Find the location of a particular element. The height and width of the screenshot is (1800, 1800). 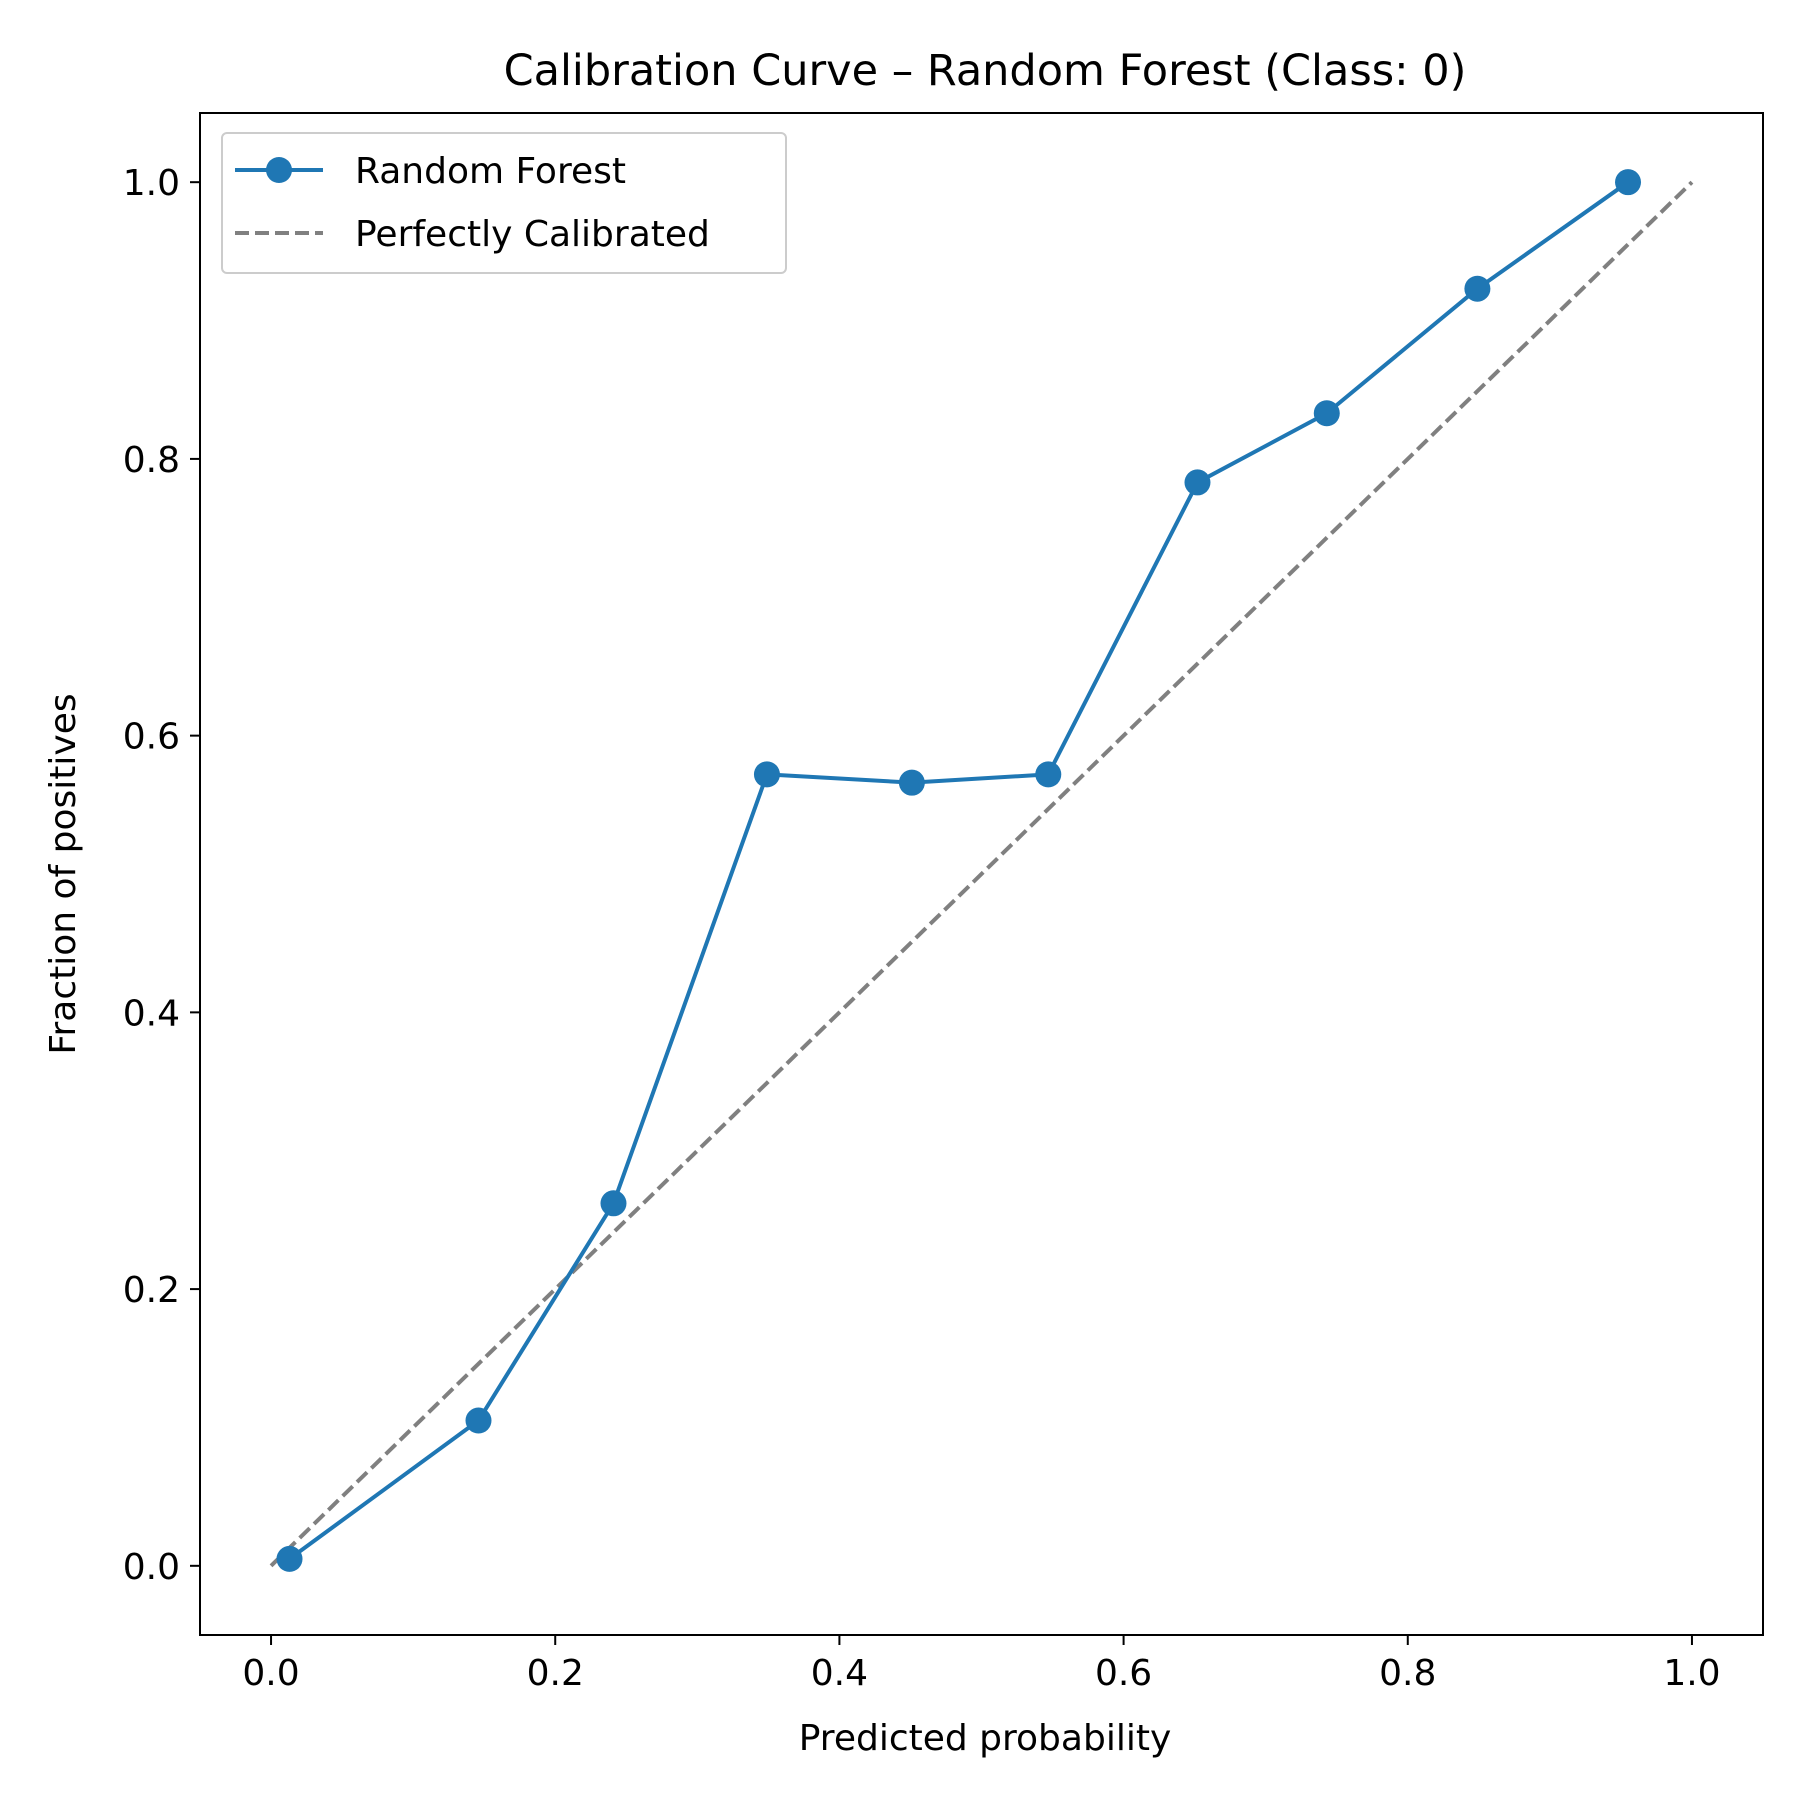

x-tick-label: 0.0 is located at coordinates (270, 1673).